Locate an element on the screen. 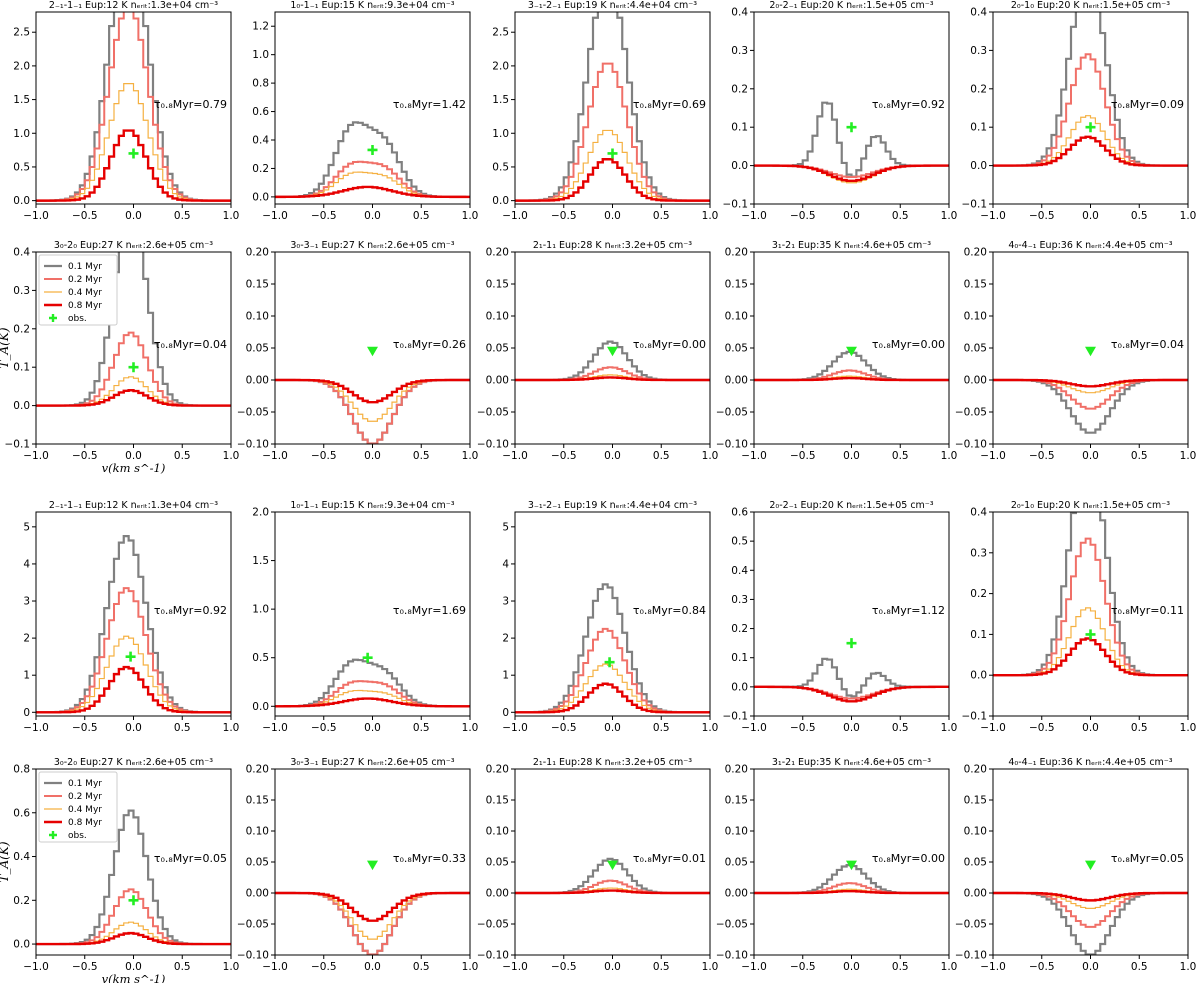 Image resolution: width=1200 pixels, height=983 pixels. panel-title: 3₋₁-2₋₁ Eup:19 K nₑᵣᵢₜ:4.4e+04 cm⁻³ is located at coordinates (612, 5).